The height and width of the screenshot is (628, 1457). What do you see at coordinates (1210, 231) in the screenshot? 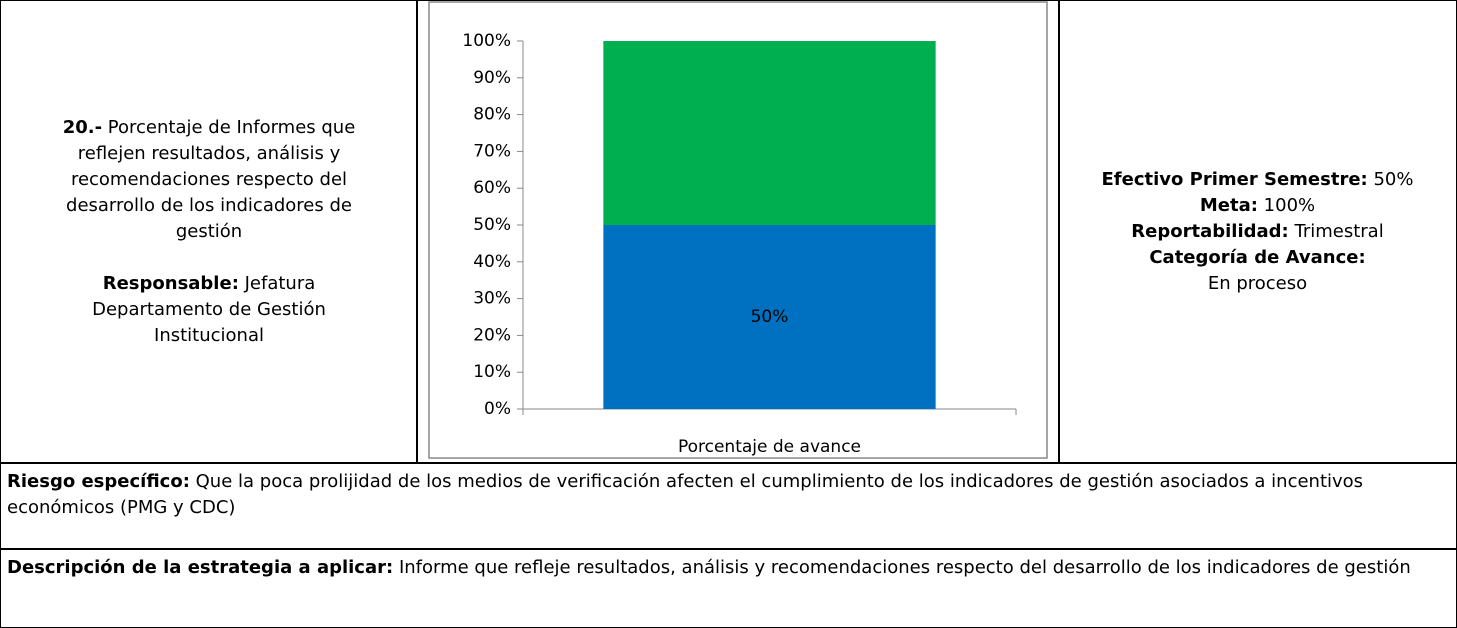
I see `reporting-label: Reportabilidad:` at bounding box center [1210, 231].